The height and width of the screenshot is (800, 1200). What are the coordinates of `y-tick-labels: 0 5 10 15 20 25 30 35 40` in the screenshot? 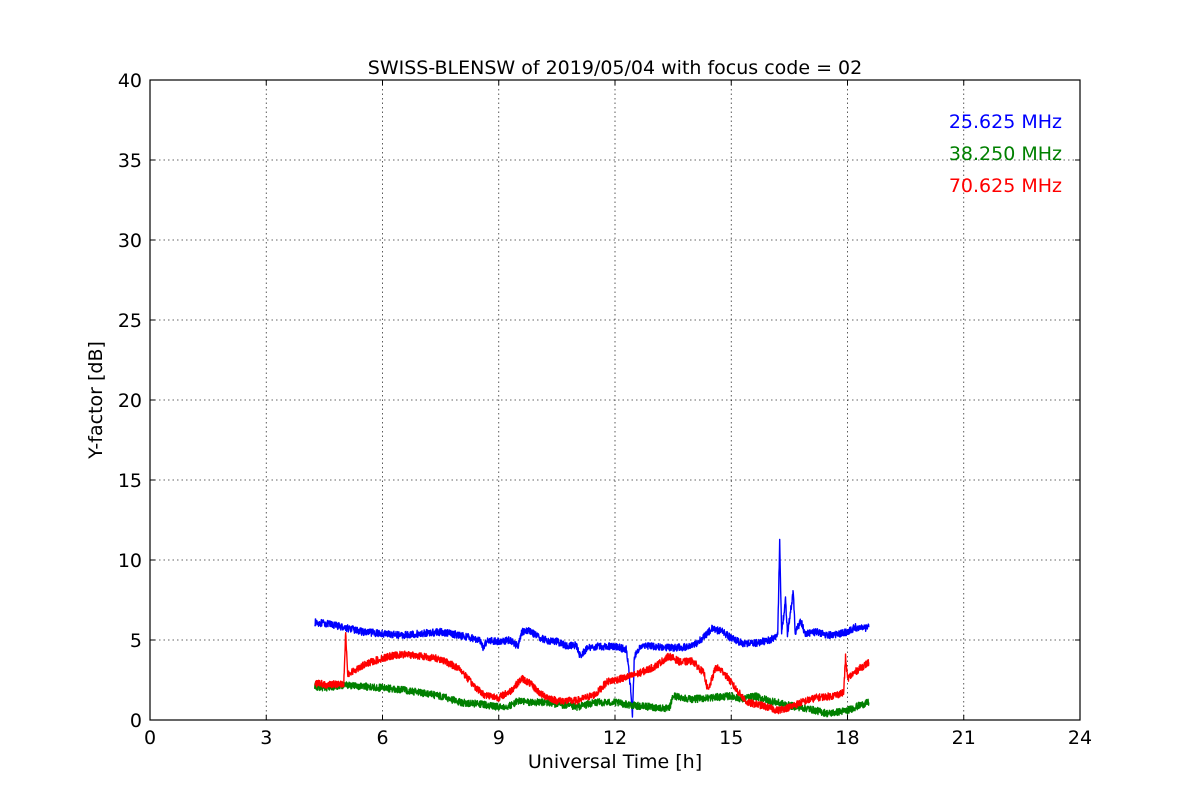 It's located at (130, 401).